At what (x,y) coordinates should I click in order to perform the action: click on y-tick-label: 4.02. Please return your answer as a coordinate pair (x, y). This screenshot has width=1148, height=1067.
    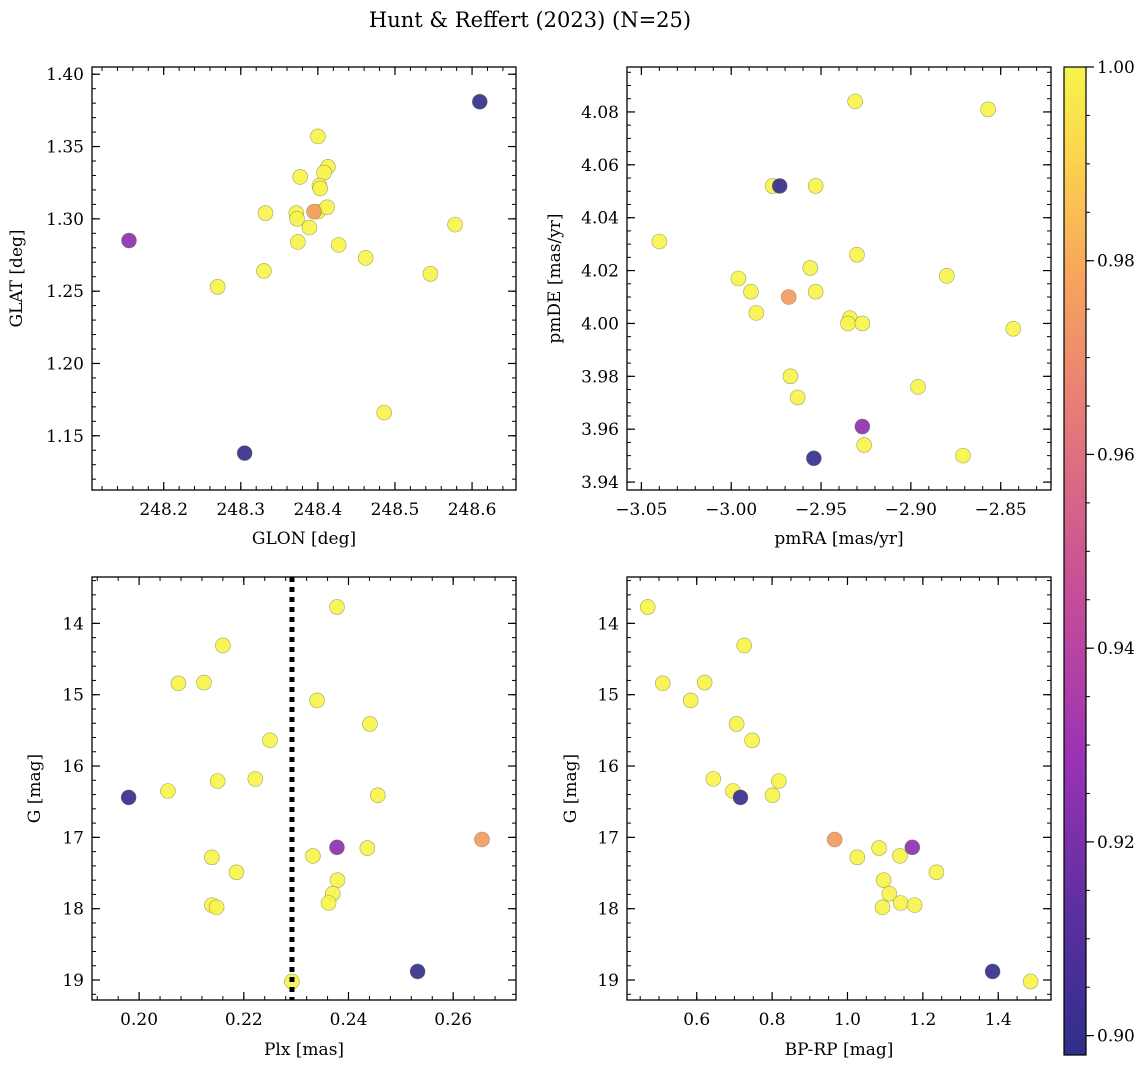
    Looking at the image, I should click on (600, 272).